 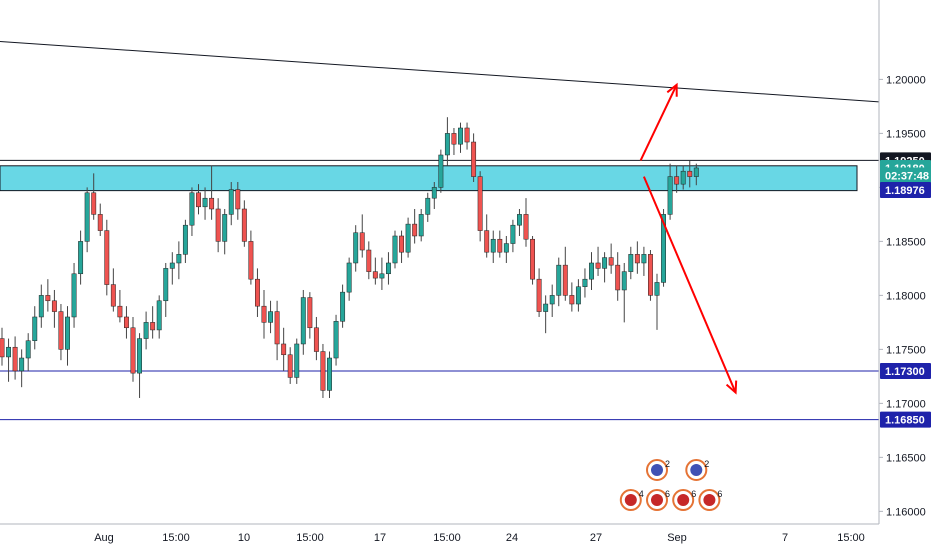 I want to click on price-label: 1.17300, so click(x=905, y=370).